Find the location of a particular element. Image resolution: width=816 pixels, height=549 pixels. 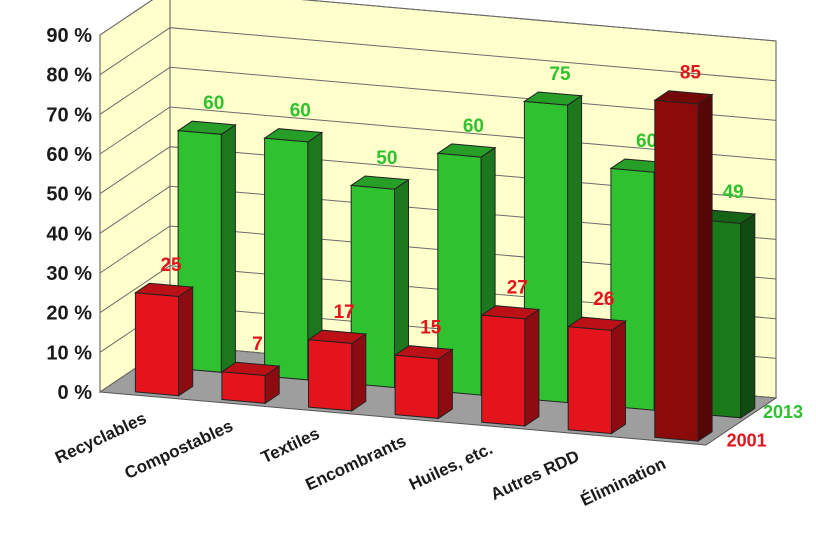

y-tick-label: 30 % is located at coordinates (69, 274).